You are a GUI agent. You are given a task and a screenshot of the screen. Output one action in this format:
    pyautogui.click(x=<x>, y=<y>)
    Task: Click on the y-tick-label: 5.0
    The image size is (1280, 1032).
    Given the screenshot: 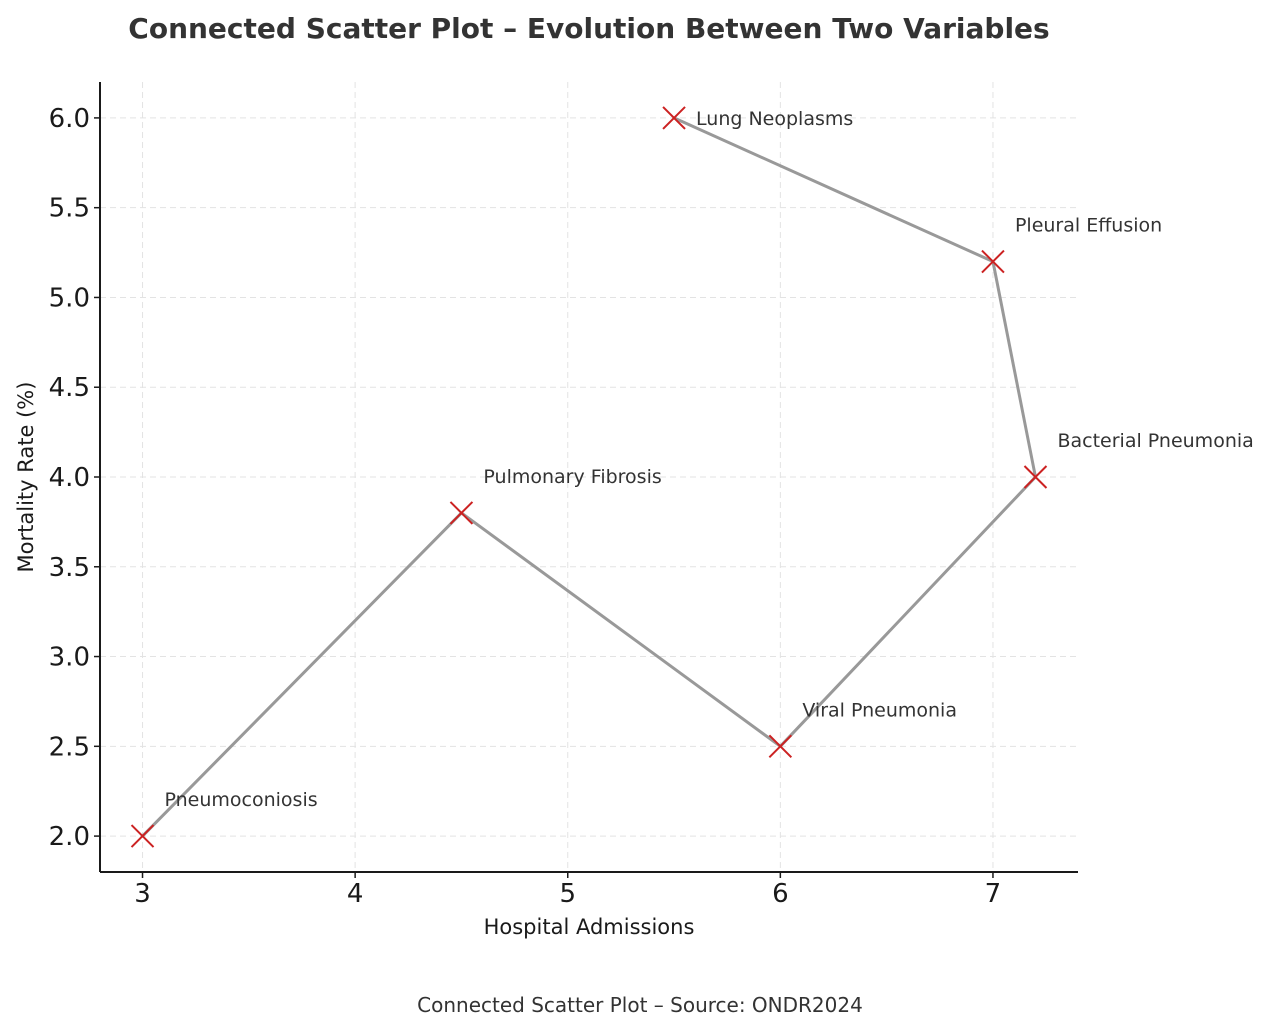 What is the action you would take?
    pyautogui.click(x=69, y=298)
    